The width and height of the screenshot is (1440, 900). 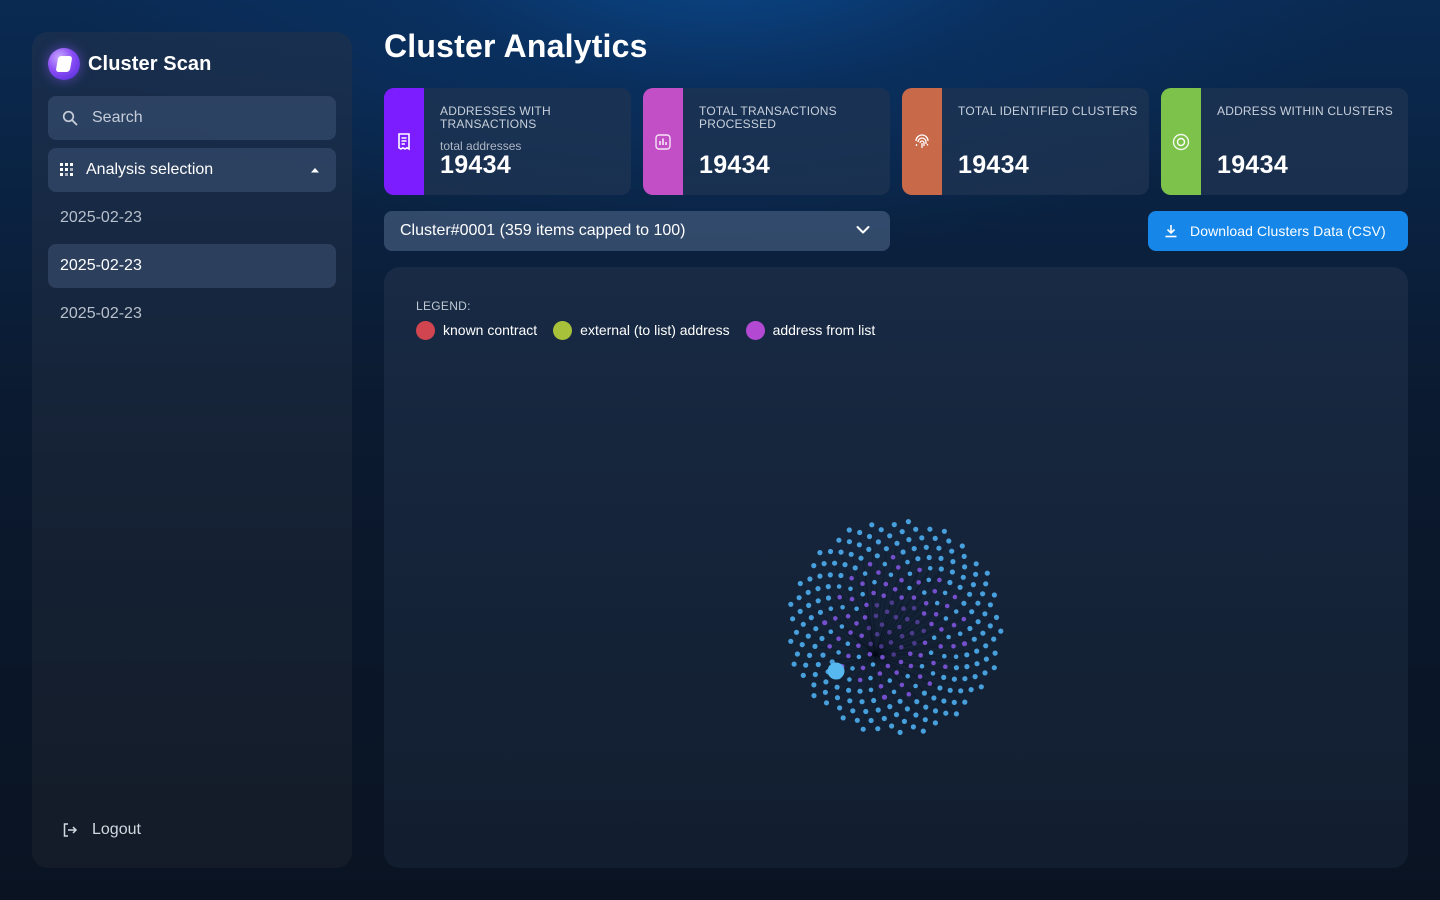 I want to click on brand: Cluster Scan, so click(x=129, y=64).